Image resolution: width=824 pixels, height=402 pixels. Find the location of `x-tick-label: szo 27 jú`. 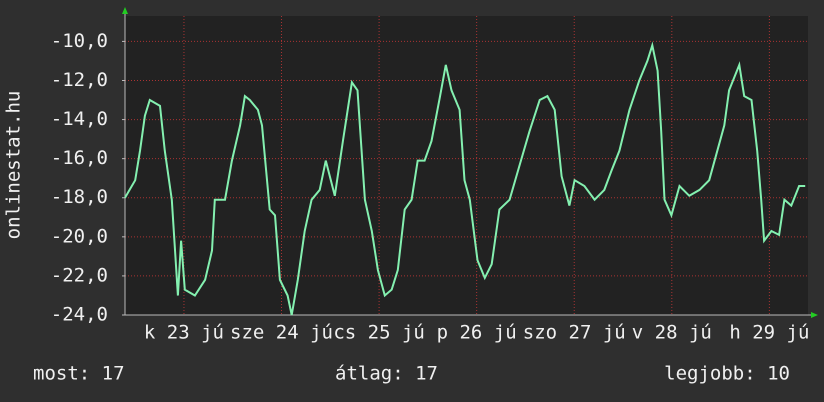

x-tick-label: szo 27 jú is located at coordinates (574, 333).